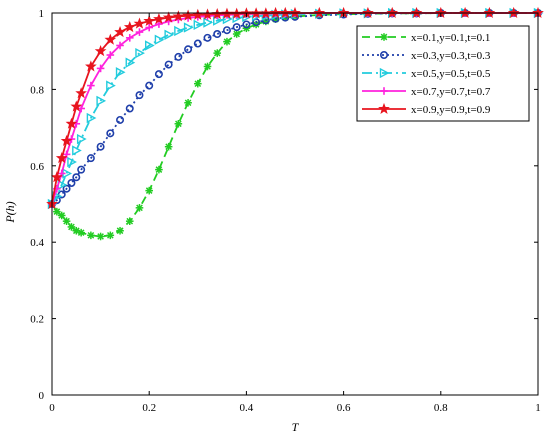 The width and height of the screenshot is (550, 440). What do you see at coordinates (10, 212) in the screenshot?
I see `y-axis-label: P(h)` at bounding box center [10, 212].